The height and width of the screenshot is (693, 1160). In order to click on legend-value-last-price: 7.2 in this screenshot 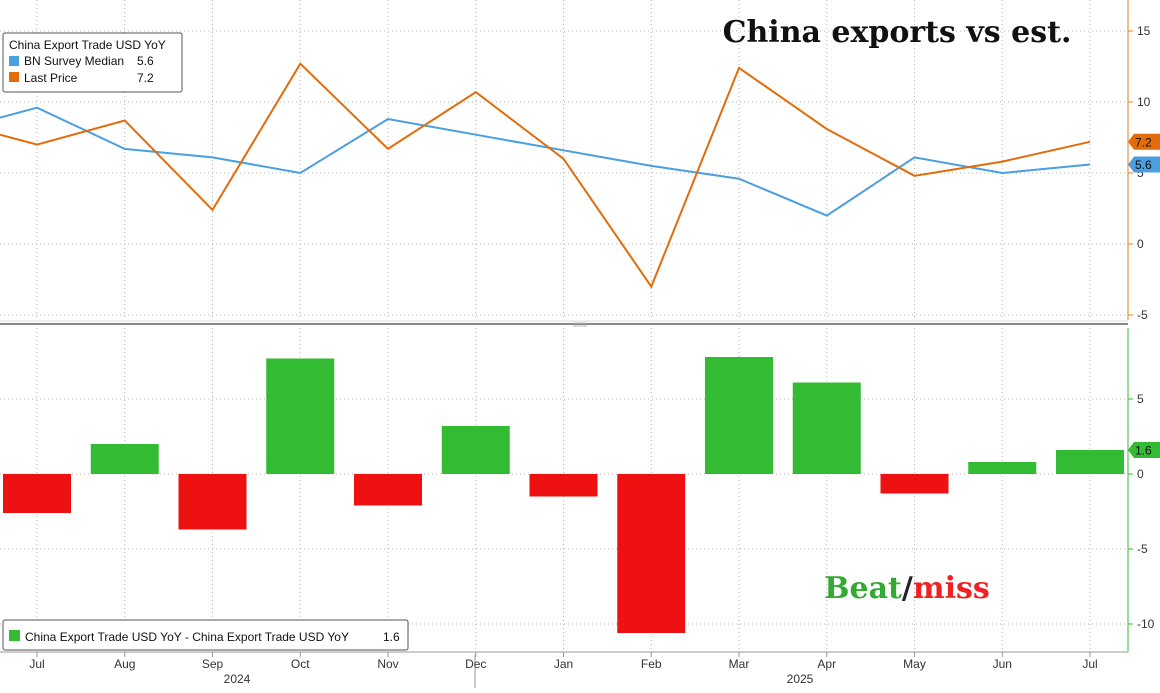, I will do `click(145, 78)`.